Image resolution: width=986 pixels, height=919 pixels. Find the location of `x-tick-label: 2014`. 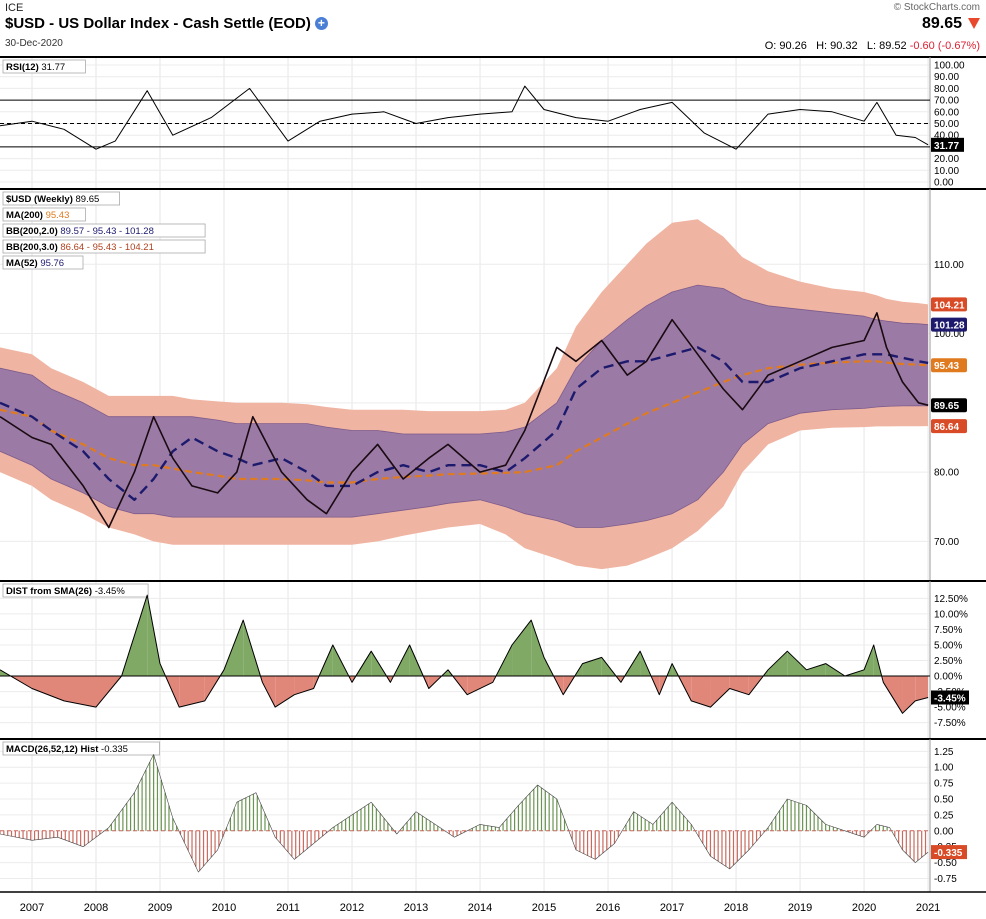

x-tick-label: 2014 is located at coordinates (480, 908).